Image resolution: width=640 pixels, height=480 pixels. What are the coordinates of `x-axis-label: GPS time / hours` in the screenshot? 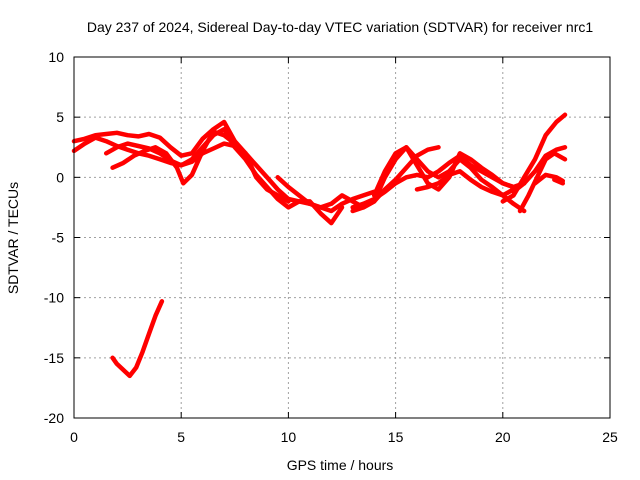 It's located at (340, 465).